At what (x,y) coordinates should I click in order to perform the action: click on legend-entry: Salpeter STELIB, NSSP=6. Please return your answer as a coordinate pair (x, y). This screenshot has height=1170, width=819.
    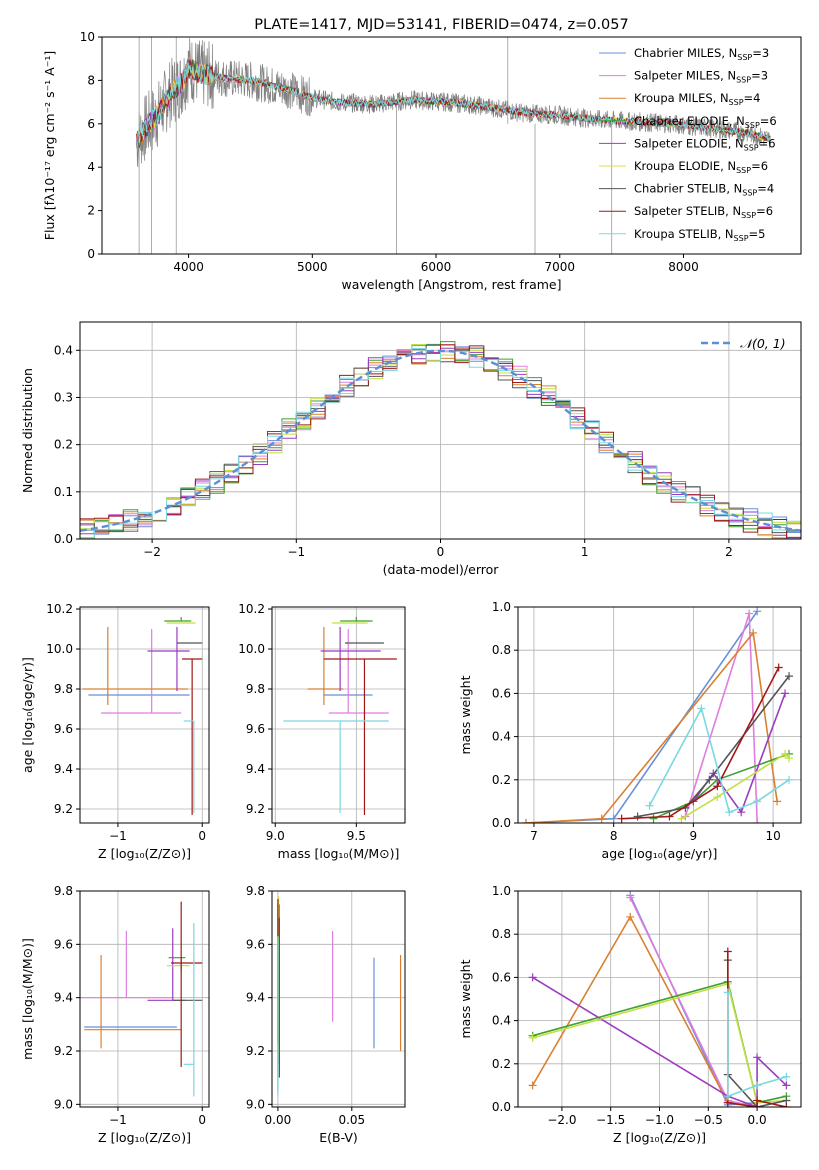
    Looking at the image, I should click on (703, 212).